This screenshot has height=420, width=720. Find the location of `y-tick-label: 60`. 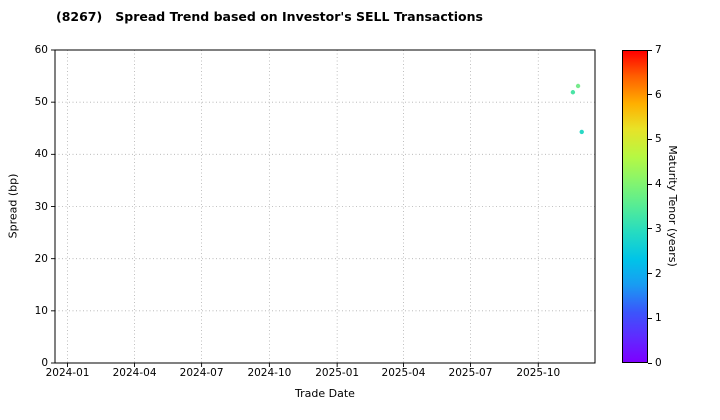

y-tick-label: 60 is located at coordinates (41, 49).